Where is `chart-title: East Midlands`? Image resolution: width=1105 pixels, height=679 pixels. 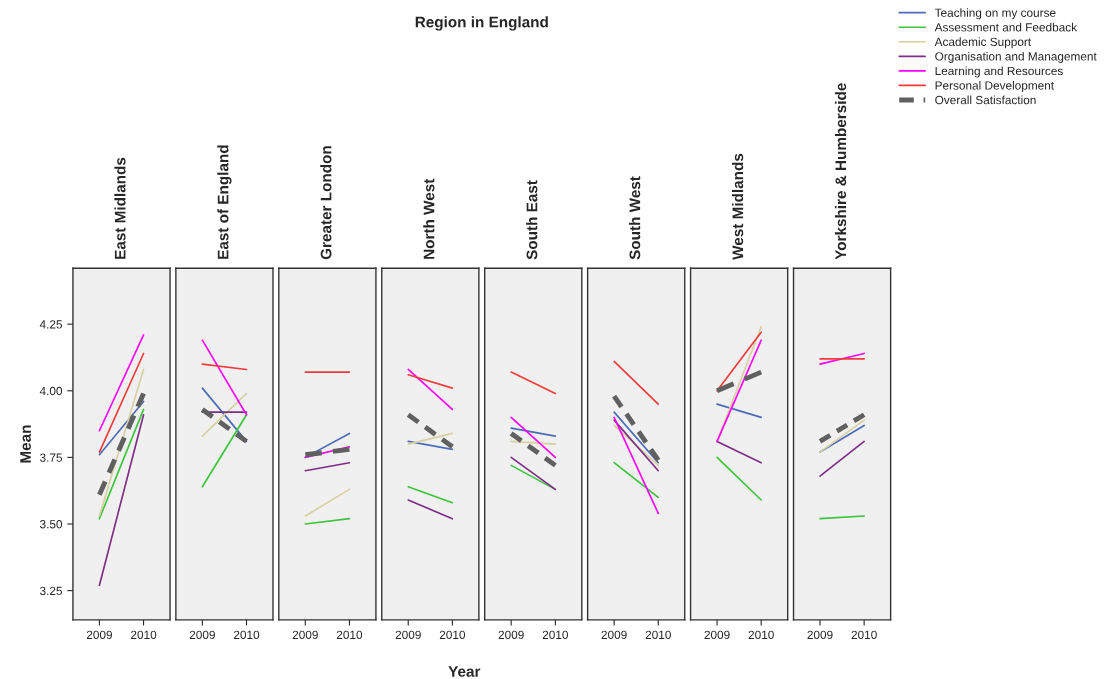
chart-title: East Midlands is located at coordinates (120, 208).